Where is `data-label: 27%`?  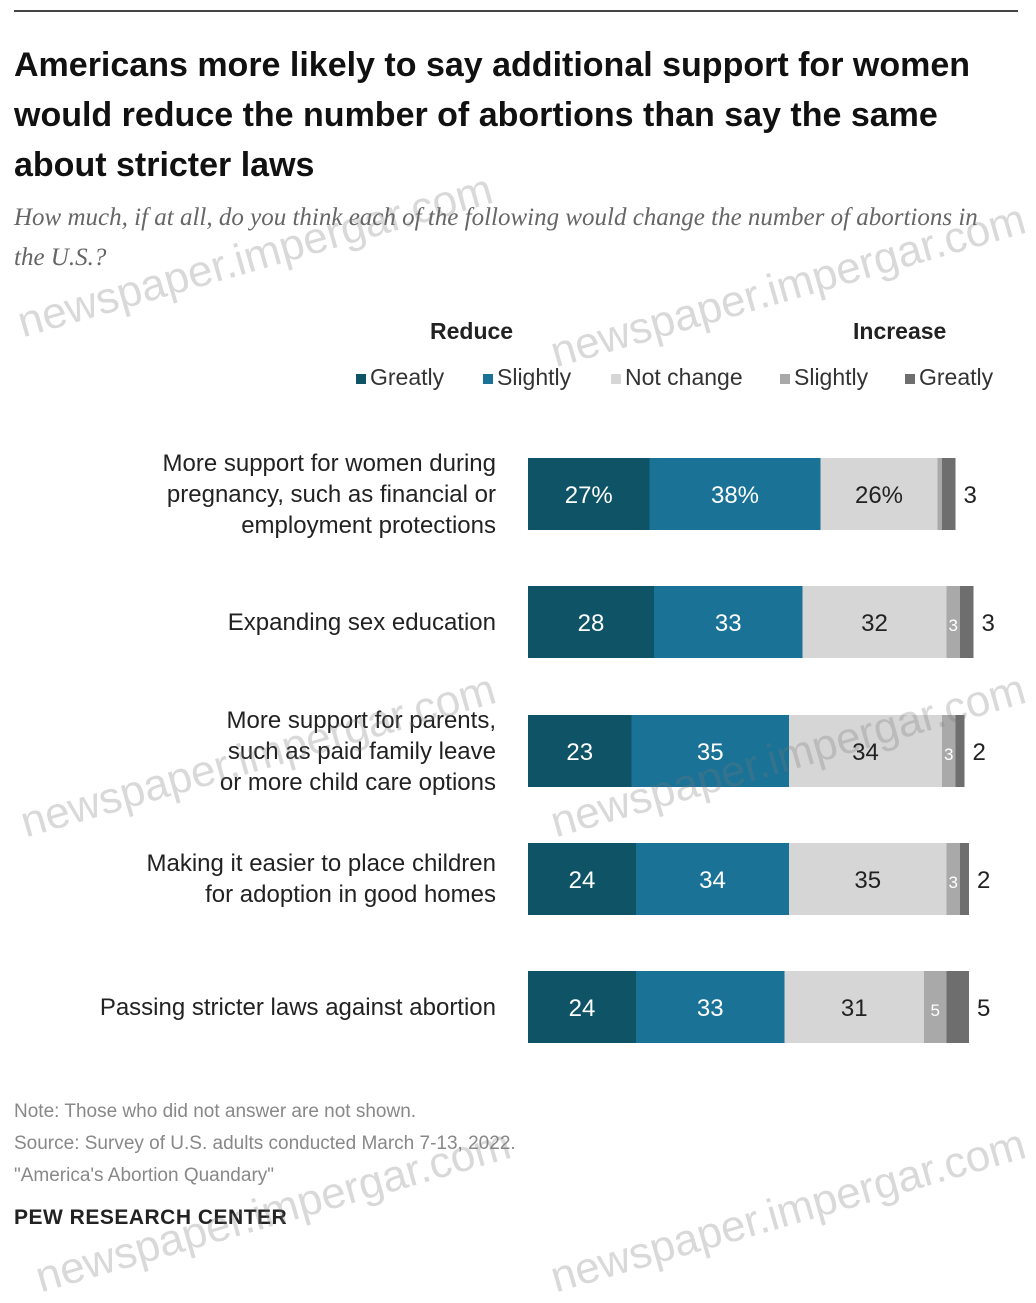 data-label: 27% is located at coordinates (589, 495).